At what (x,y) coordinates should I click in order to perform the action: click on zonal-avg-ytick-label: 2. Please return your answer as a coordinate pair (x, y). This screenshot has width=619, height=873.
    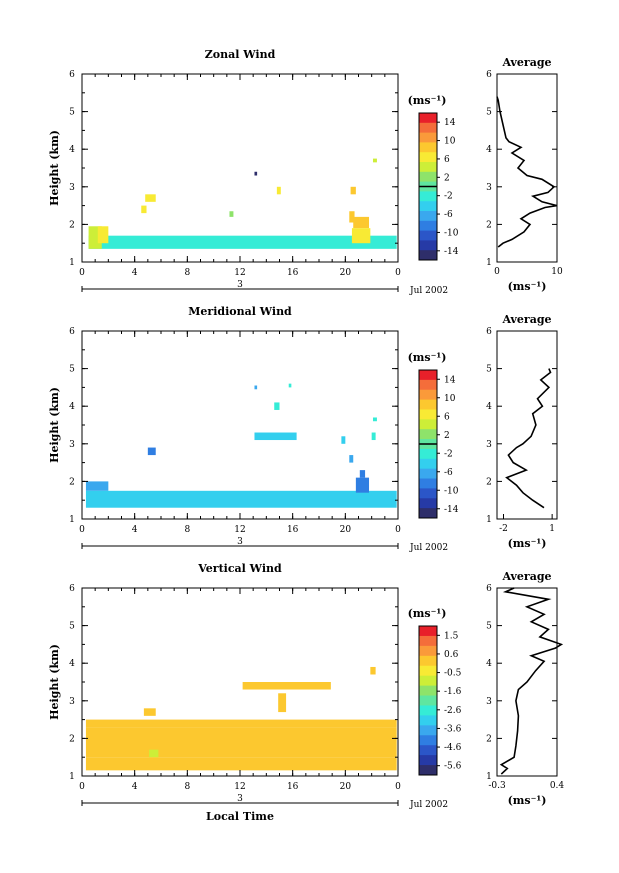
    Looking at the image, I should click on (489, 225).